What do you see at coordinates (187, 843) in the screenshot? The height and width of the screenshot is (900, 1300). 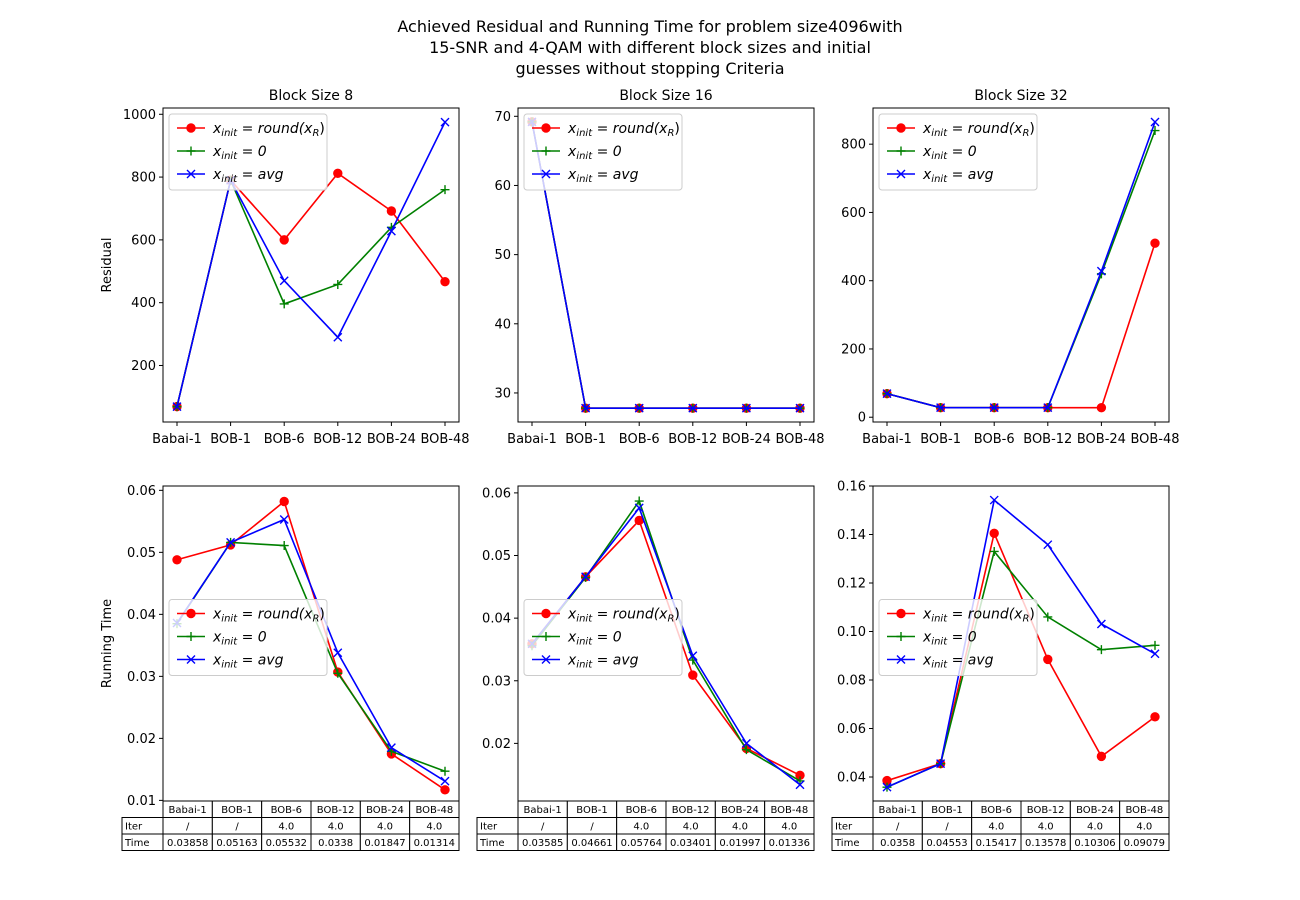 I see `table-cell-text: 0.03858` at bounding box center [187, 843].